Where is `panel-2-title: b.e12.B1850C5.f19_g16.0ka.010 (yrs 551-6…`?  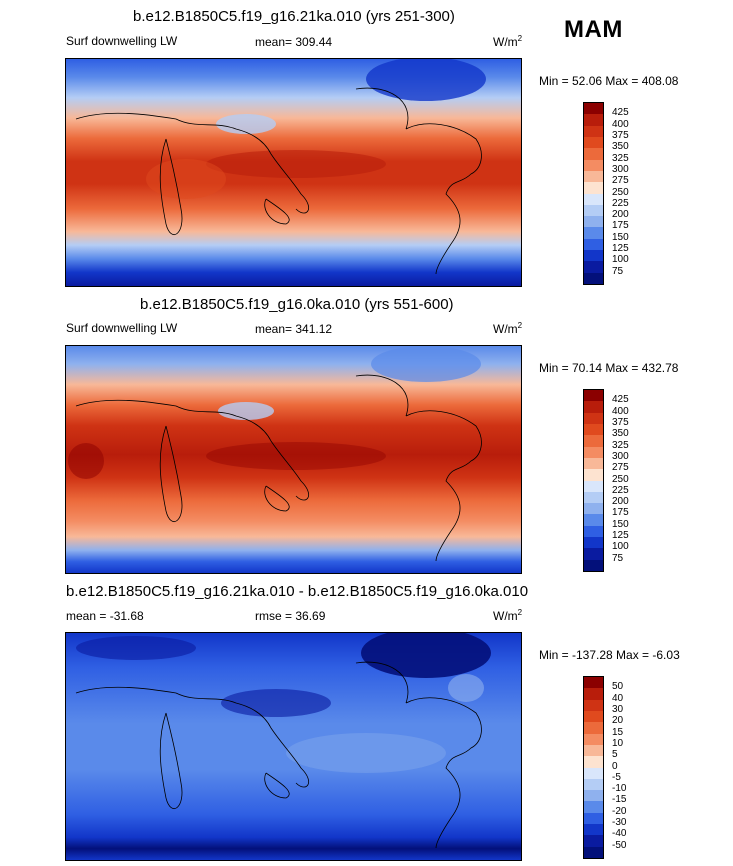
panel-2-title: b.e12.B1850C5.f19_g16.0ka.010 (yrs 551-6… is located at coordinates (297, 304).